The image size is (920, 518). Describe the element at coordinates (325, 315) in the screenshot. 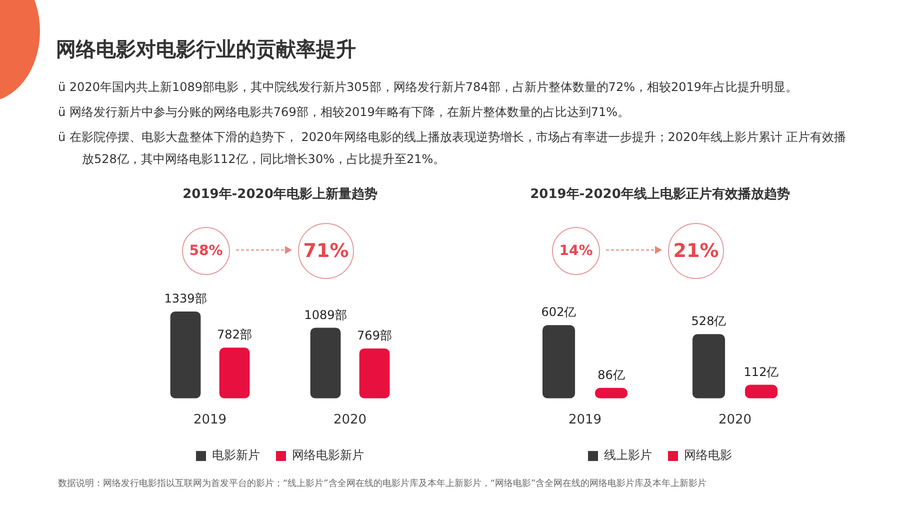

I see `data-label: 1089部` at that location.